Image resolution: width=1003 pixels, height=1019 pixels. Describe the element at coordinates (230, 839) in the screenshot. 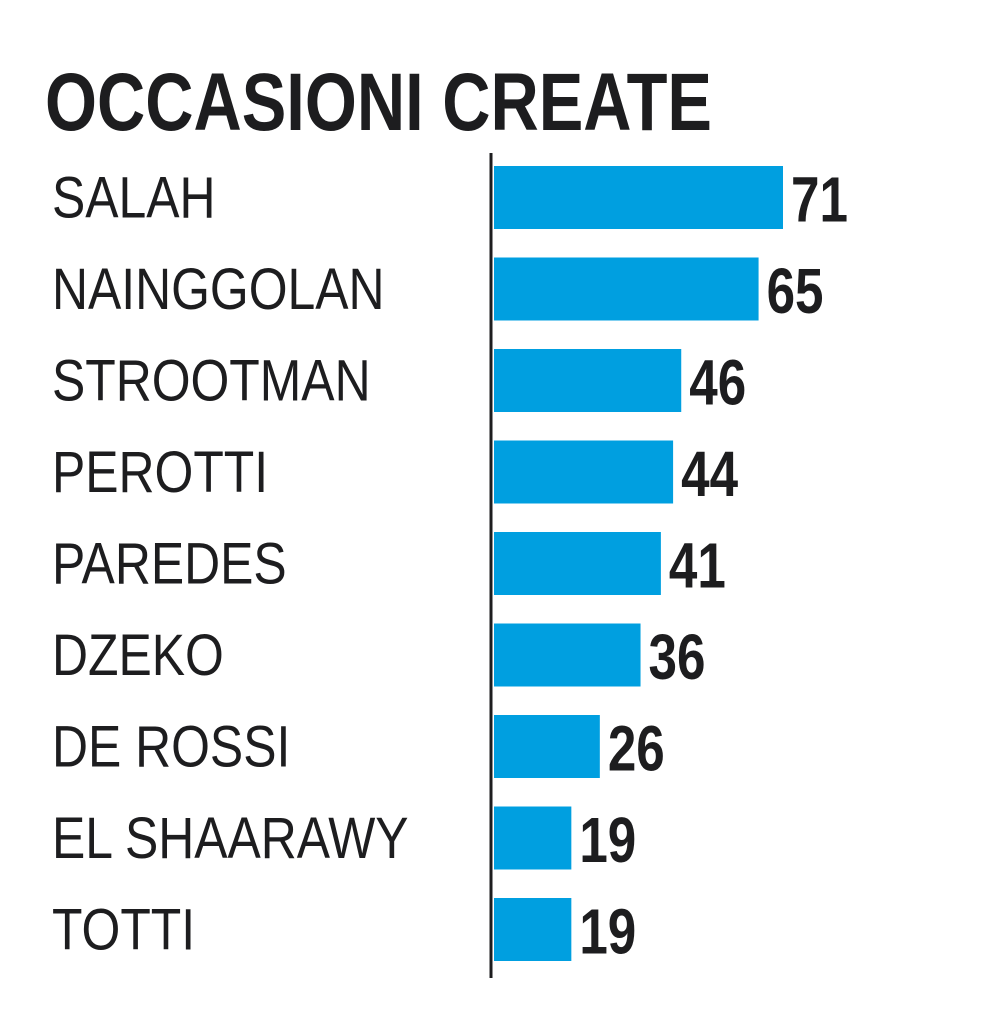

I see `category-label: EL SHAARAWY` at that location.